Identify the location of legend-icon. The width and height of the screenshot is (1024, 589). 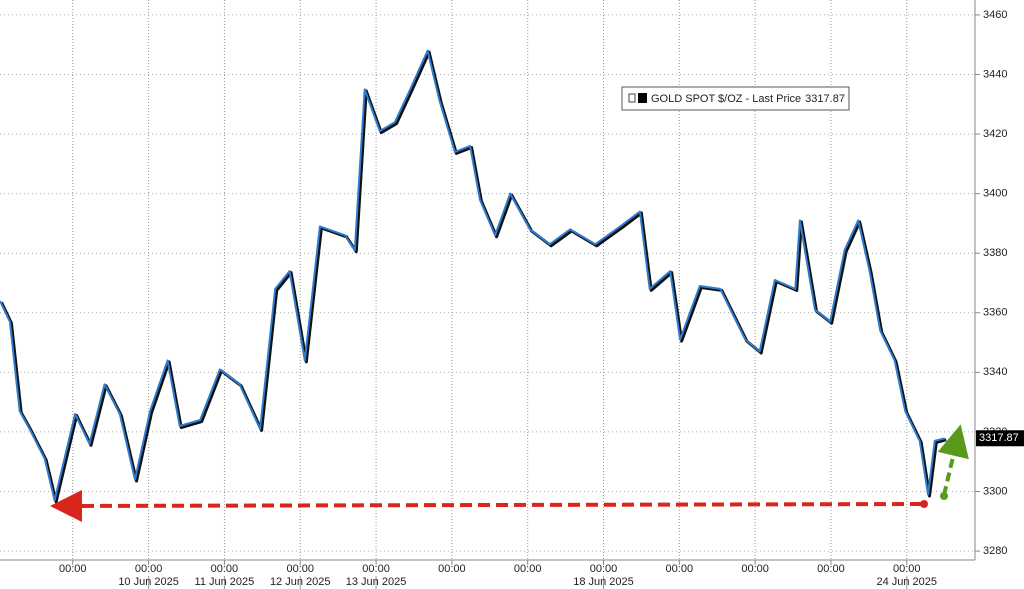
(632, 98).